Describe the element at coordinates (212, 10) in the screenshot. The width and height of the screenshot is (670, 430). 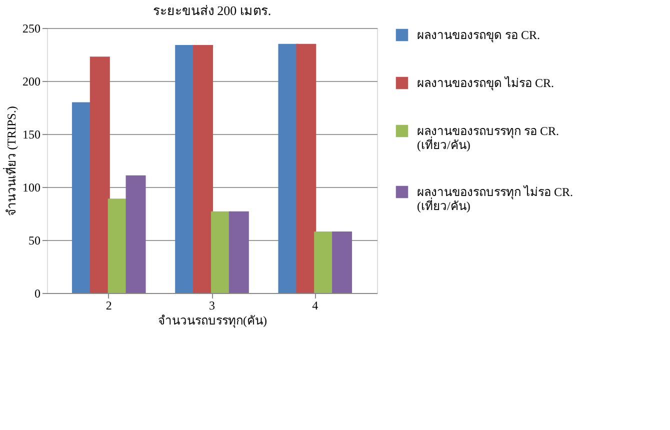
I see `chart-title: ระยะขนส่ง 200 เมตร.` at that location.